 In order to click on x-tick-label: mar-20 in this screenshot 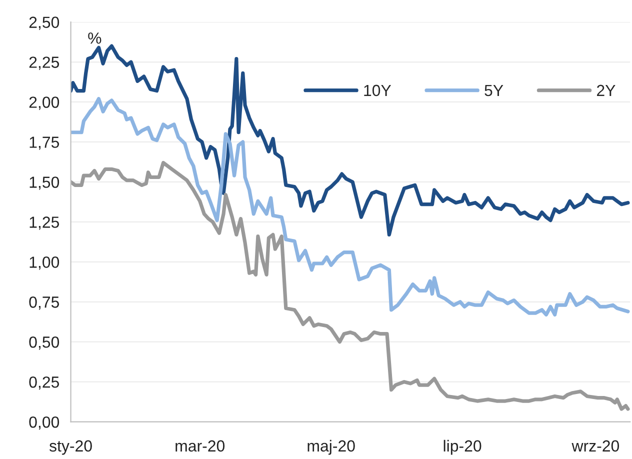, I will do `click(200, 446)`.